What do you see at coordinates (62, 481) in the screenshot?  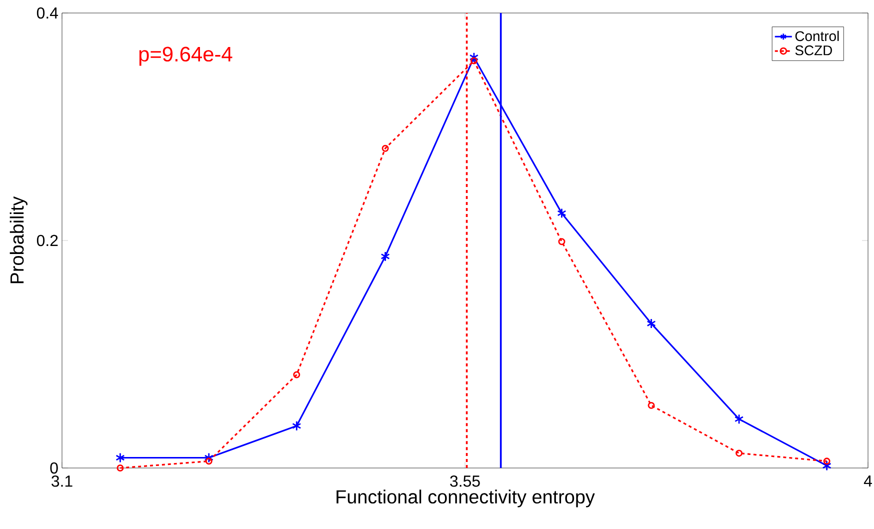 I see `x-tick-label: 3.1` at bounding box center [62, 481].